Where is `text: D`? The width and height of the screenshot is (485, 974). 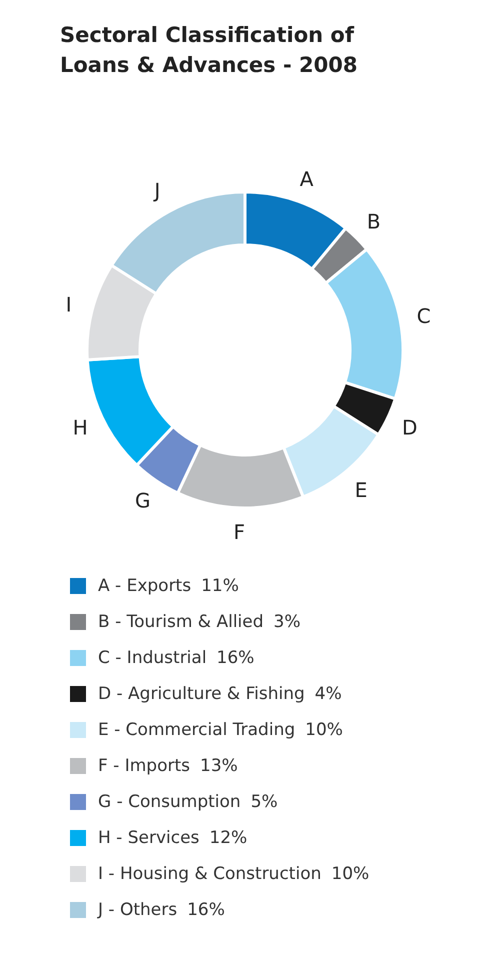 text: D is located at coordinates (410, 427).